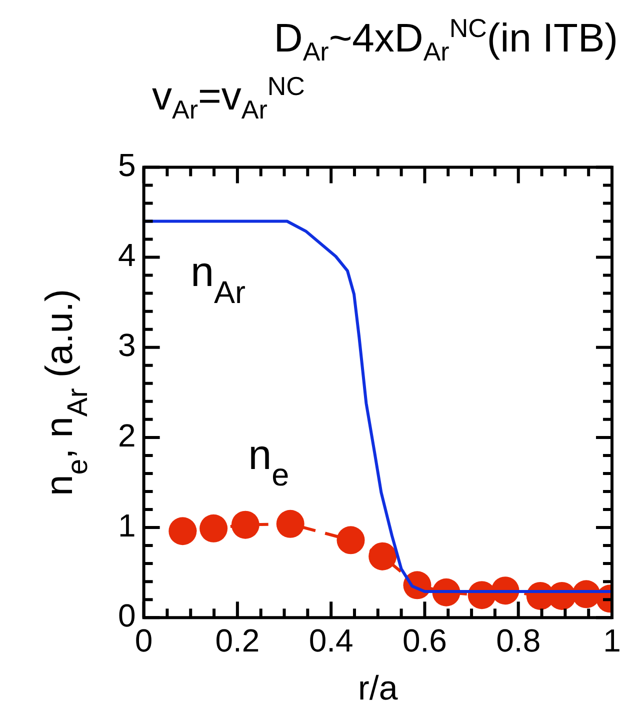 The width and height of the screenshot is (630, 720). What do you see at coordinates (127, 615) in the screenshot?
I see `y-tick-label: 0` at bounding box center [127, 615].